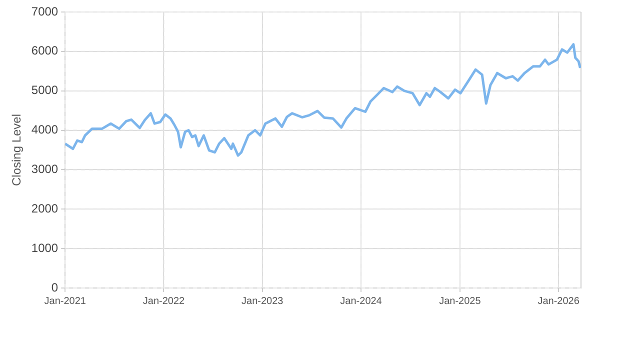  I want to click on y-tick-label: 5000, so click(44, 90).